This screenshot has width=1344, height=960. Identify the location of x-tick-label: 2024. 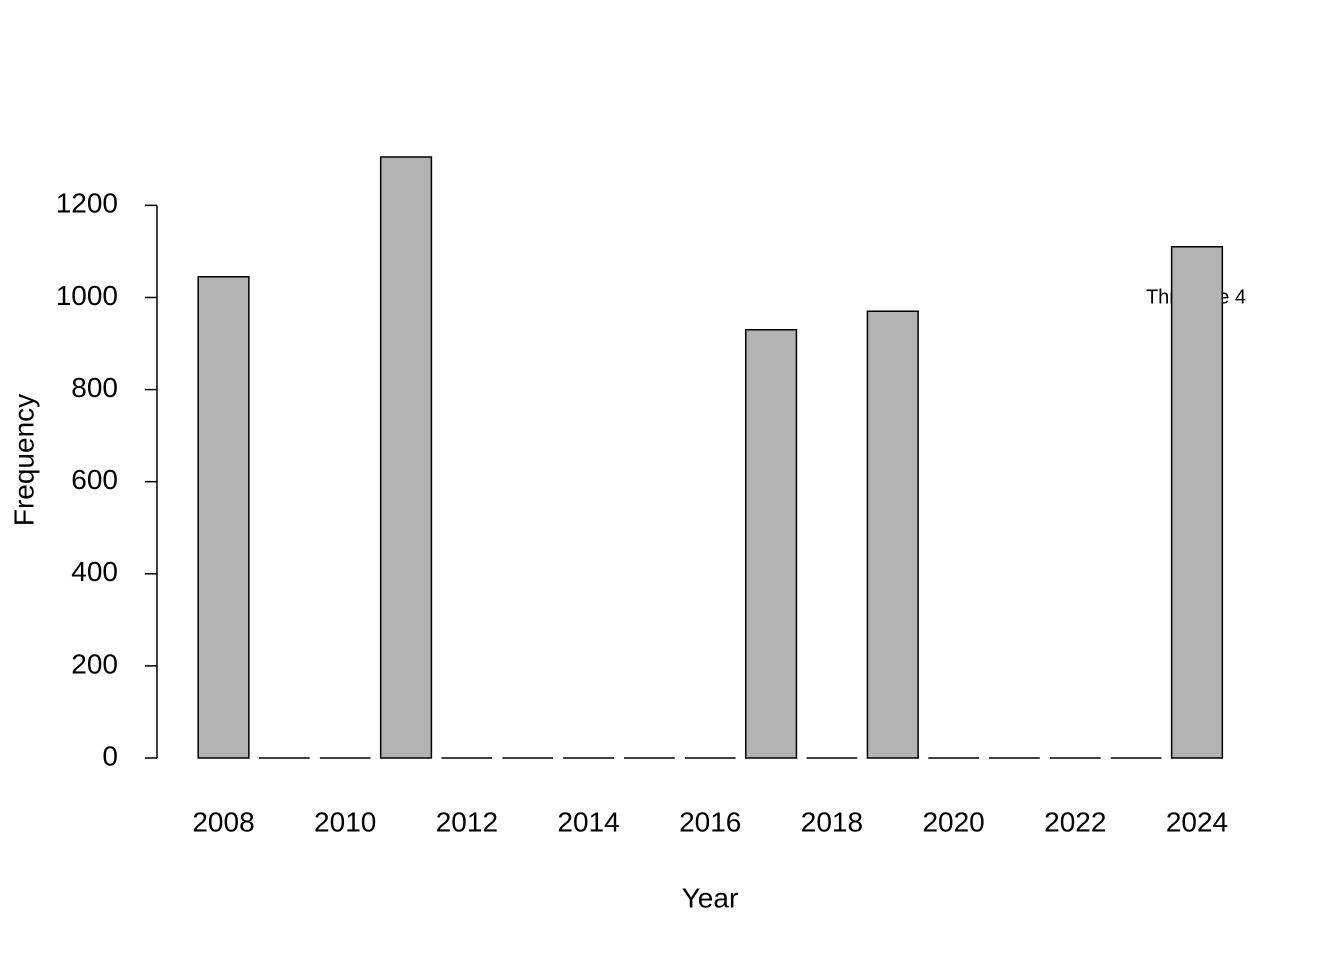
(1197, 821).